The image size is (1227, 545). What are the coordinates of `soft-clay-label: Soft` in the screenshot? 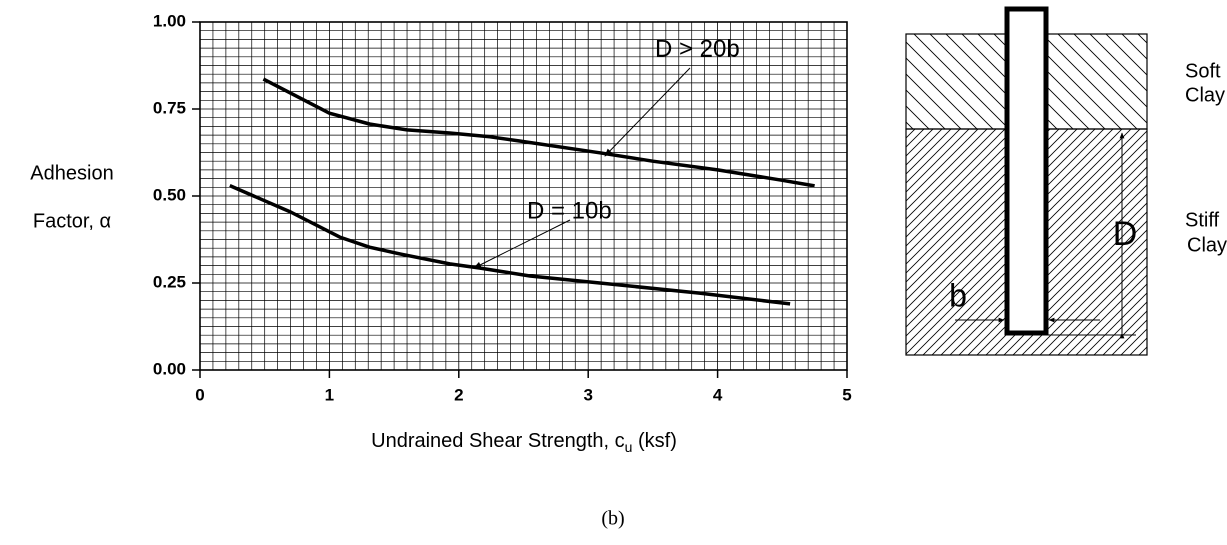 It's located at (1203, 71).